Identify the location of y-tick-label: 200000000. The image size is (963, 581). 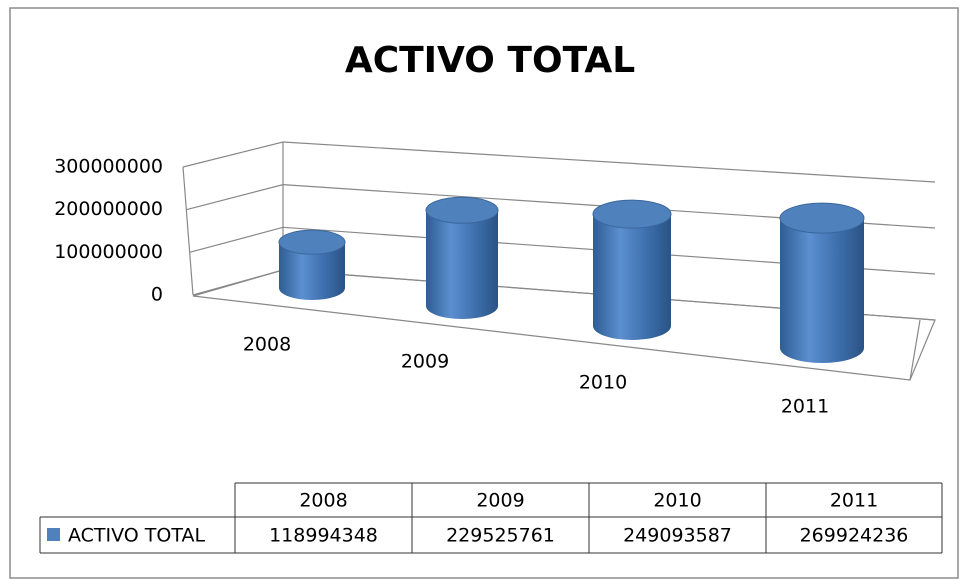
(108, 209).